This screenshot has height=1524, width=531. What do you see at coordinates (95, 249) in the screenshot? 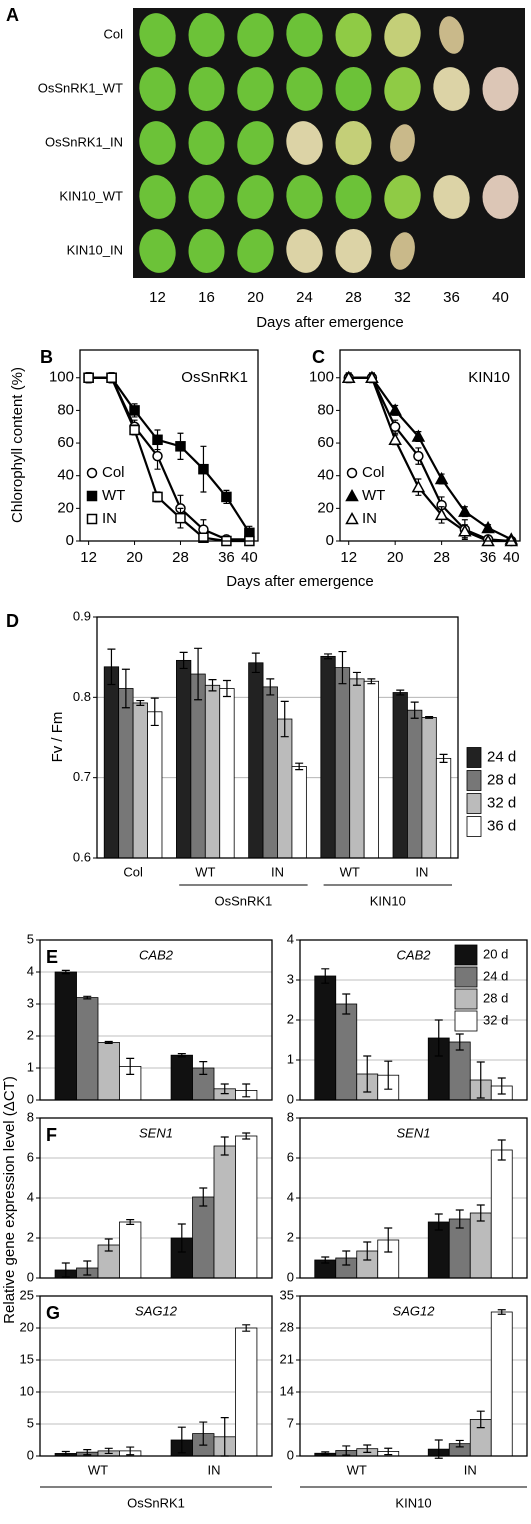
I see `row-label: KIN10_IN` at bounding box center [95, 249].